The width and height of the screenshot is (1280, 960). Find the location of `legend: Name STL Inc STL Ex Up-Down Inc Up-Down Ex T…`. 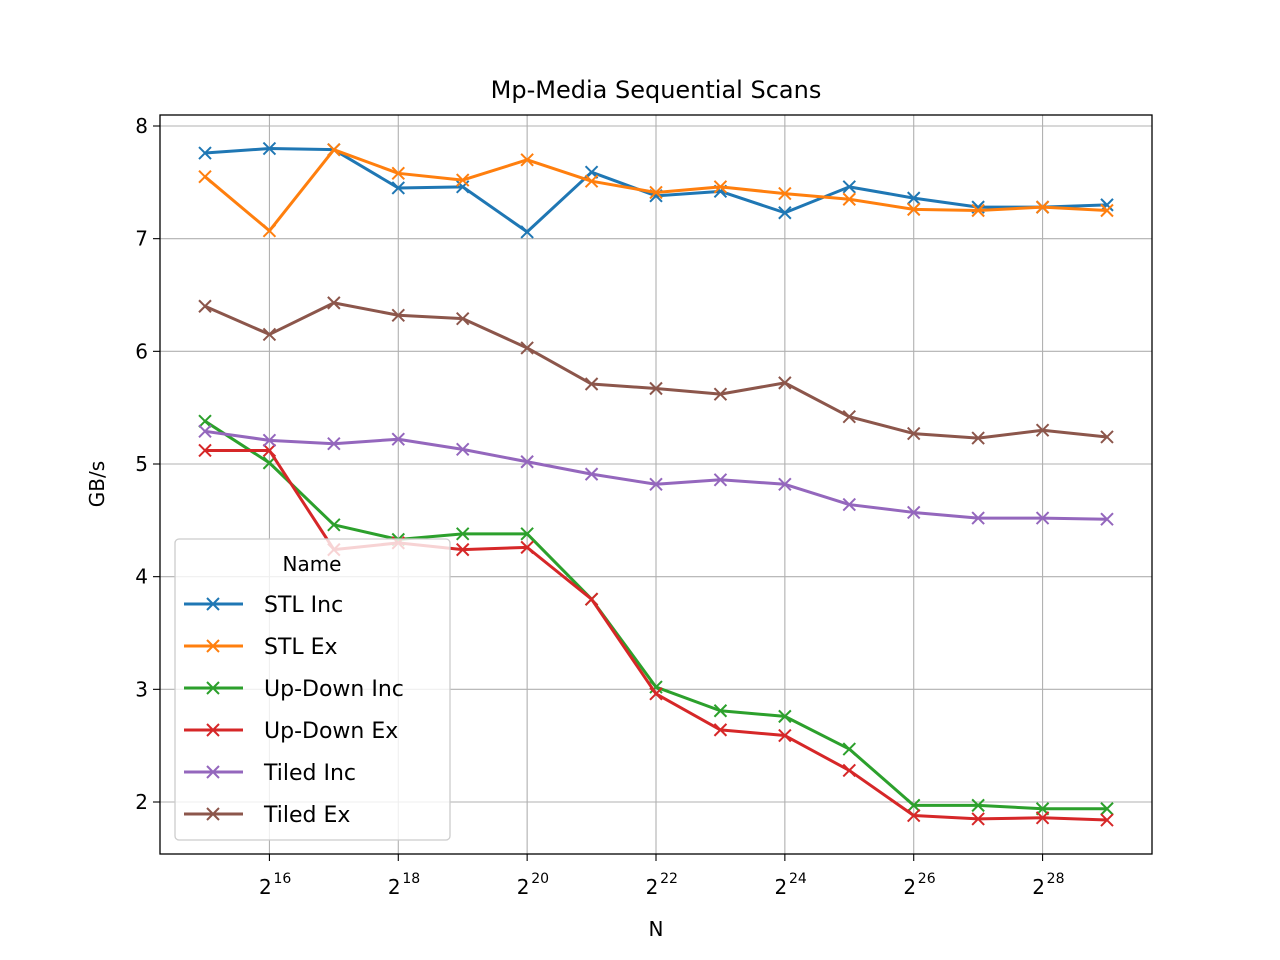

legend: Name STL Inc STL Ex Up-Down Inc Up-Down Ex T… is located at coordinates (312, 689).